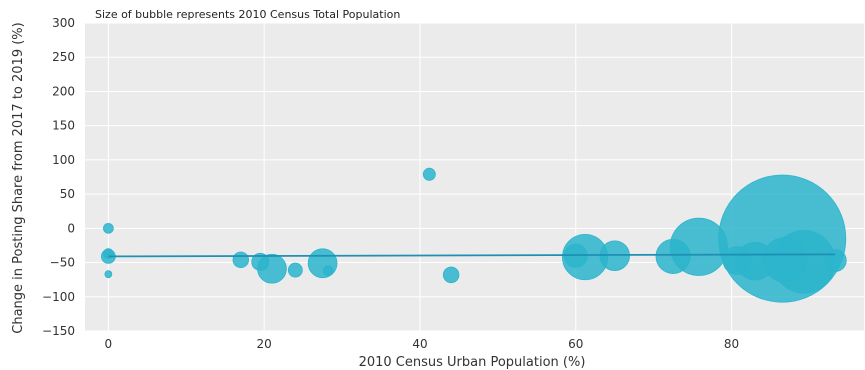 This screenshot has width=865, height=370. Describe the element at coordinates (63, 91) in the screenshot. I see `y-tick-label: 200` at that location.